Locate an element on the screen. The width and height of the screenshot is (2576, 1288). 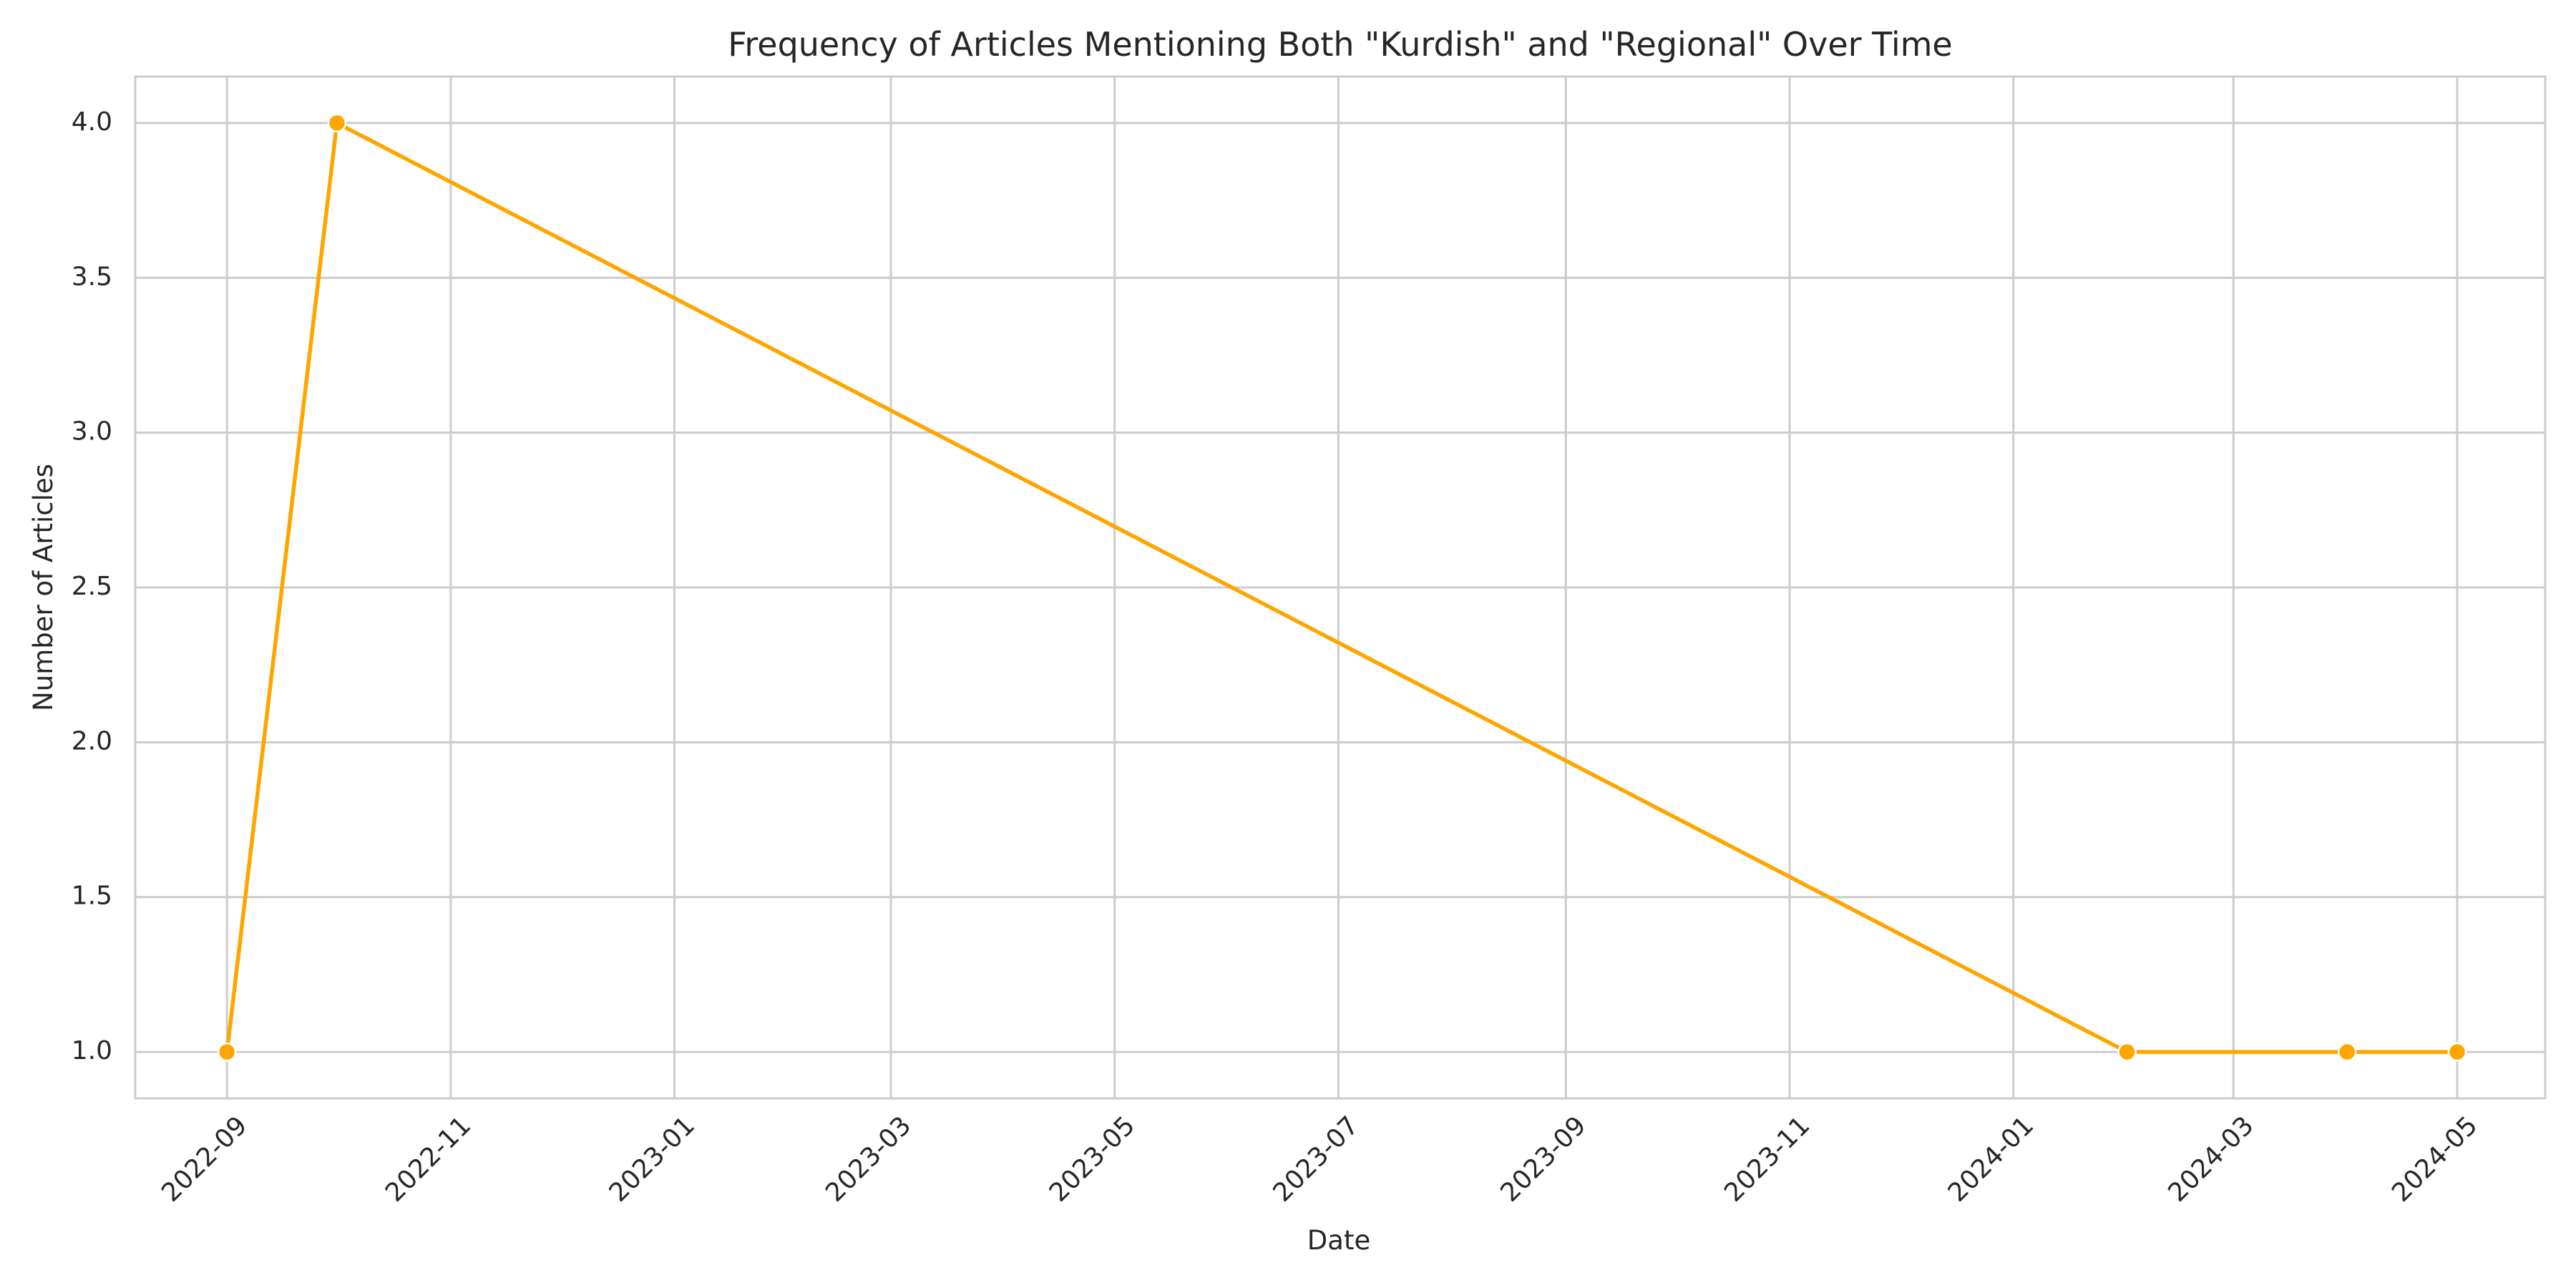
x-tick-label: 2023-07 is located at coordinates (1316, 1159).